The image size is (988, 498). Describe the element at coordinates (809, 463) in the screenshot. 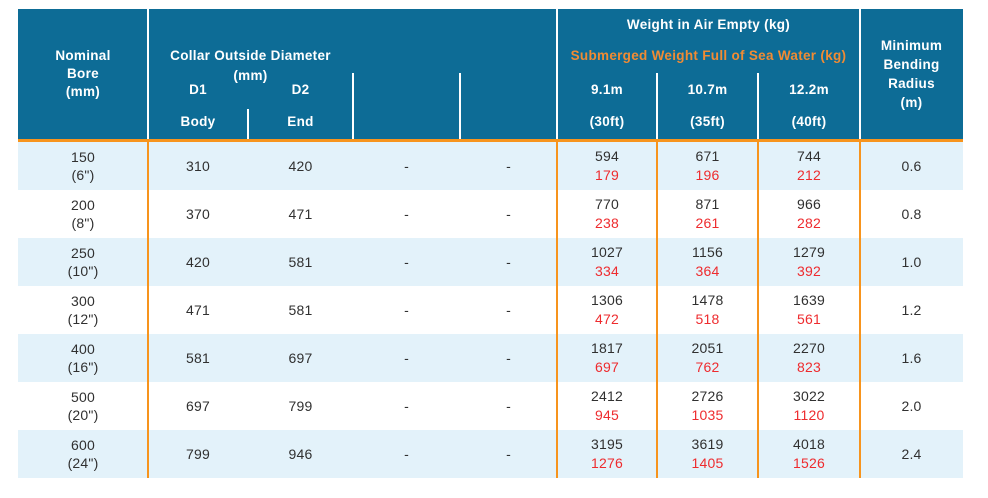

I see `weight-submerged-value: 1526` at that location.